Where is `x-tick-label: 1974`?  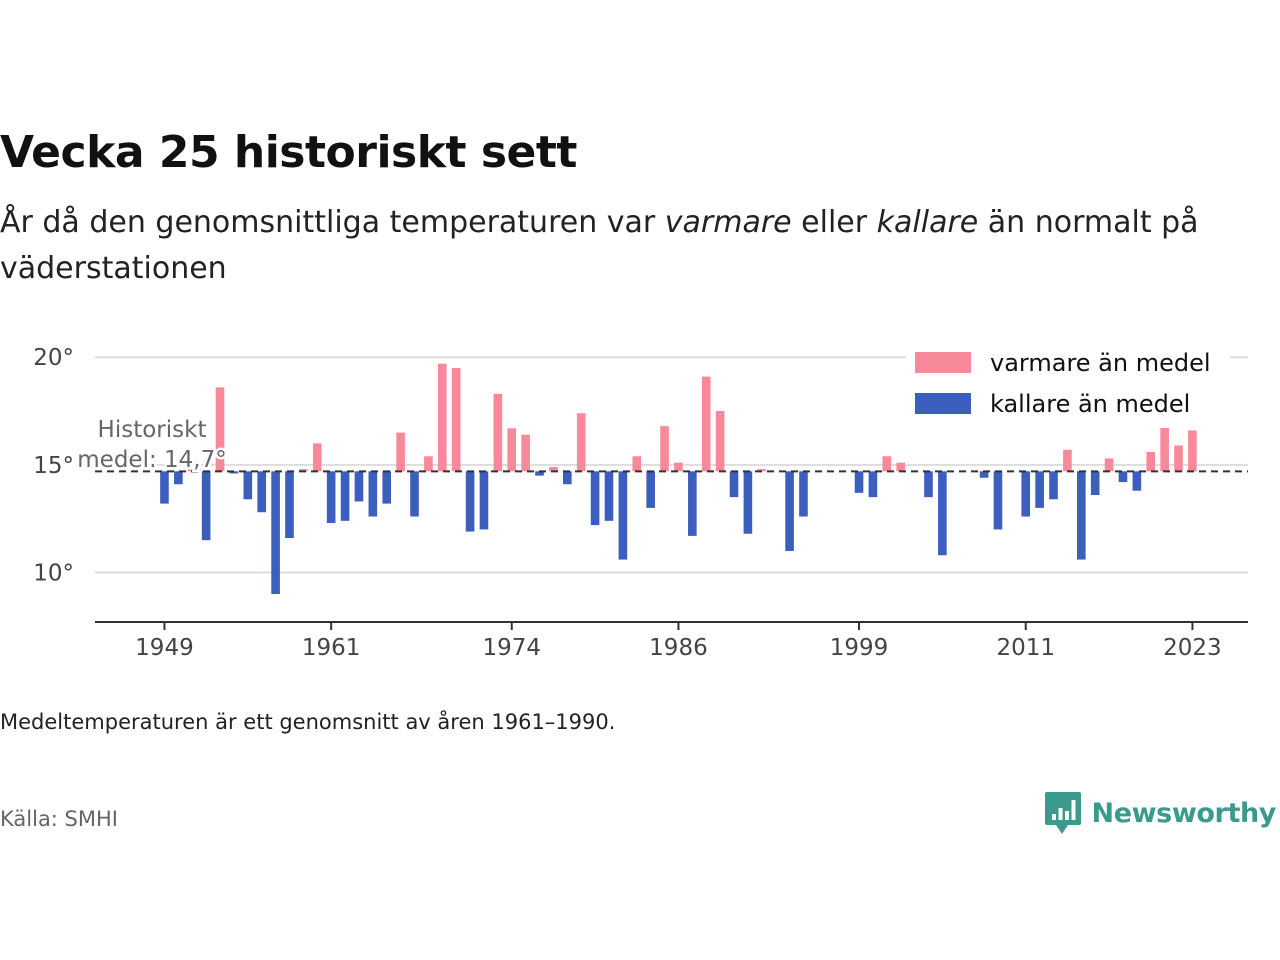
x-tick-label: 1974 is located at coordinates (511, 648).